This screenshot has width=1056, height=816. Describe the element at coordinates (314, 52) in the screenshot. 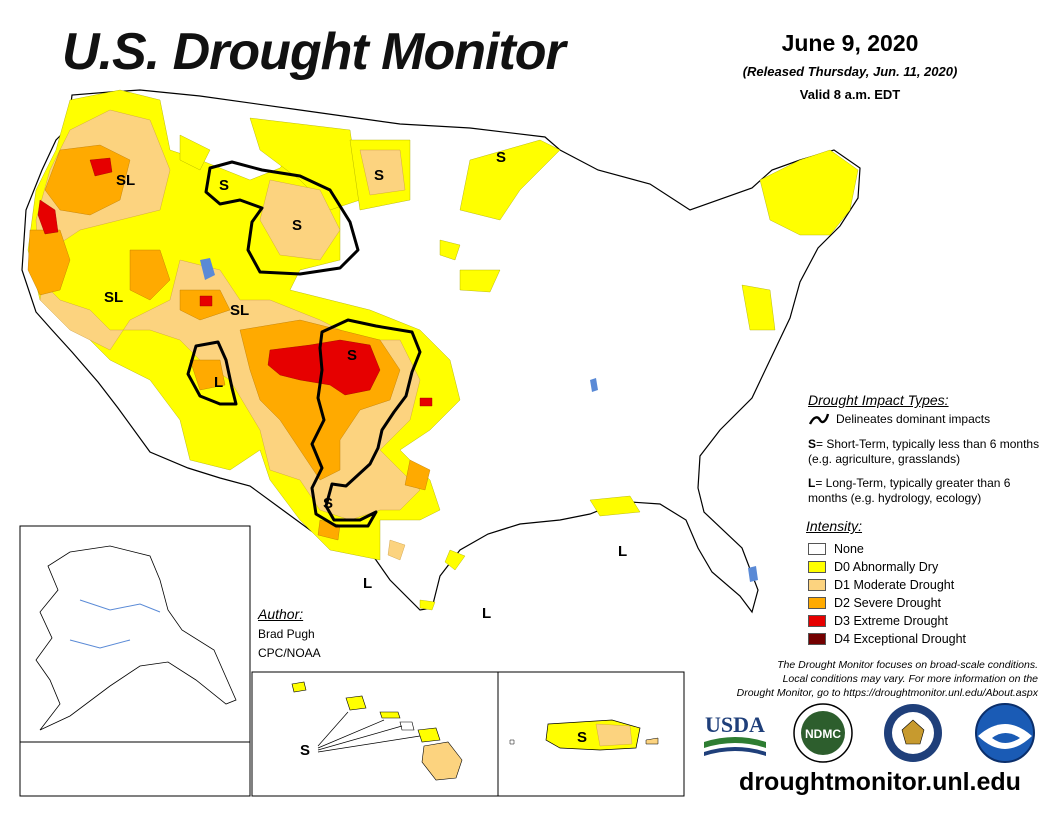

I see `page-title: U.S. Drought Monitor` at that location.